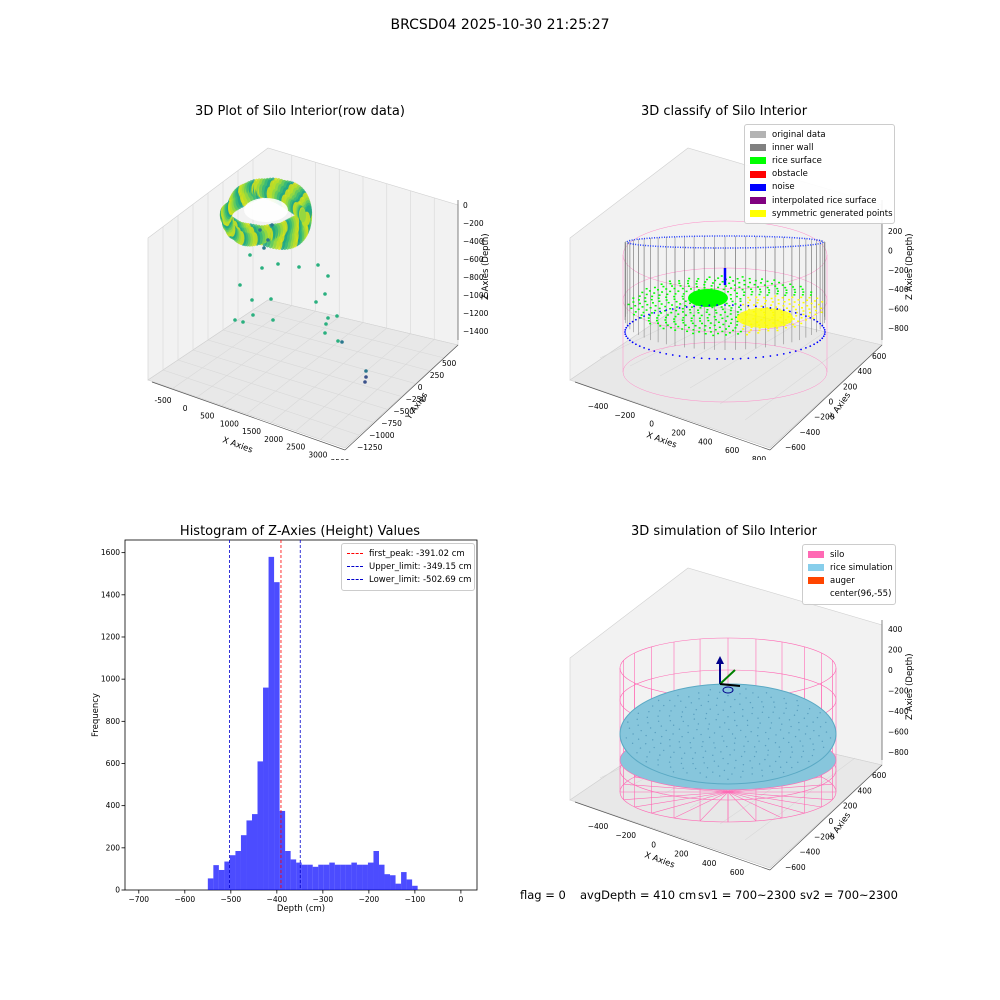 Image resolution: width=1000 pixels, height=1000 pixels. What do you see at coordinates (797, 160) in the screenshot?
I see `legend-label: rice surface` at bounding box center [797, 160].